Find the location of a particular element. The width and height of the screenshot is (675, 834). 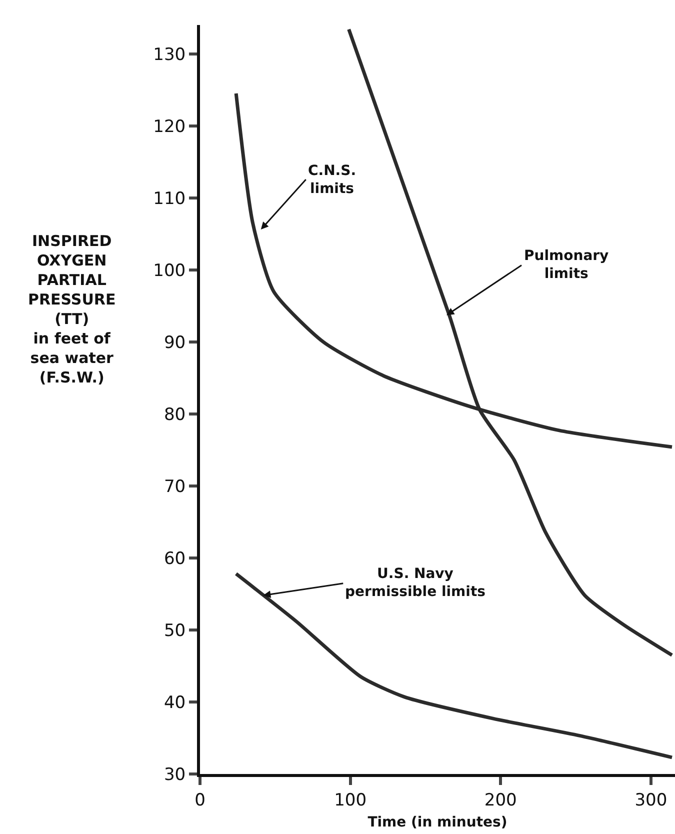

y-tick-label: 120 is located at coordinates (169, 126).